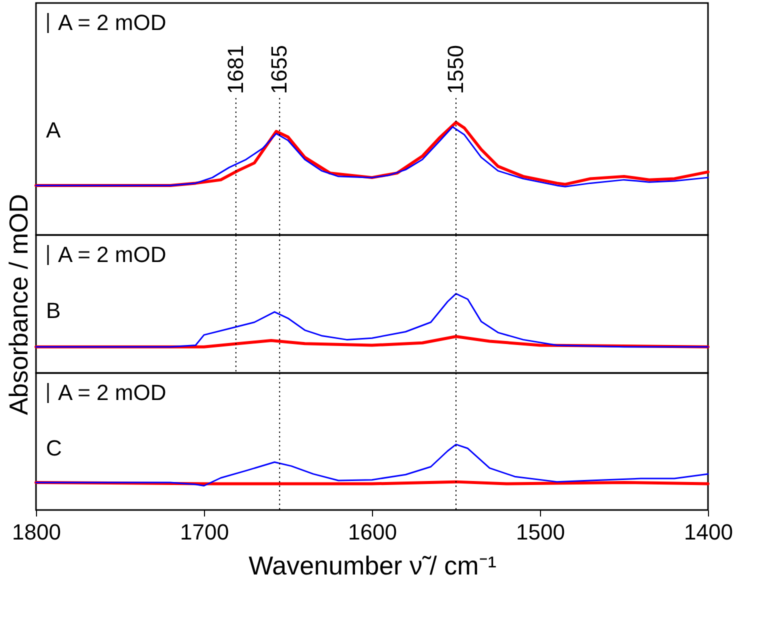 This screenshot has height=633, width=774. Describe the element at coordinates (372, 565) in the screenshot. I see `x-axis-title: Wavenumber ν̃ / cm⁻¹` at that location.